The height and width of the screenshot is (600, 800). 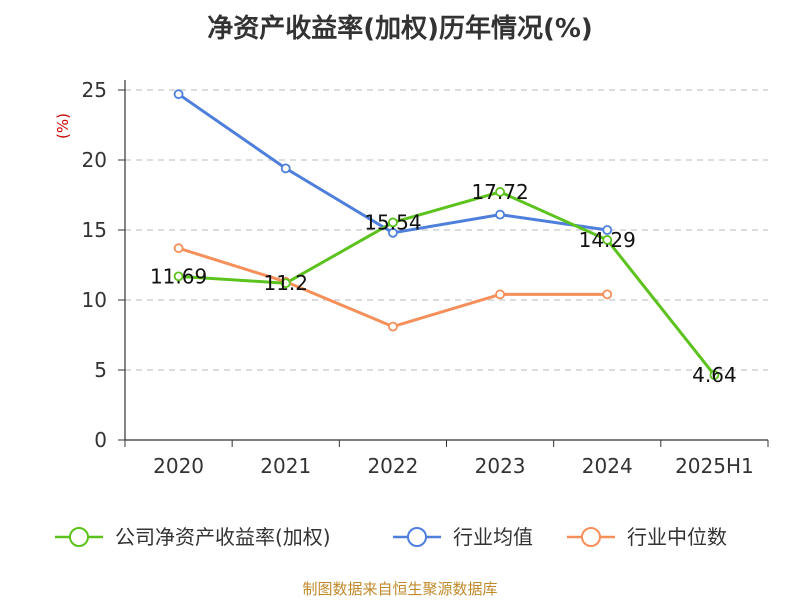 What do you see at coordinates (392, 466) in the screenshot?
I see `x-tick-label: 2022` at bounding box center [392, 466].